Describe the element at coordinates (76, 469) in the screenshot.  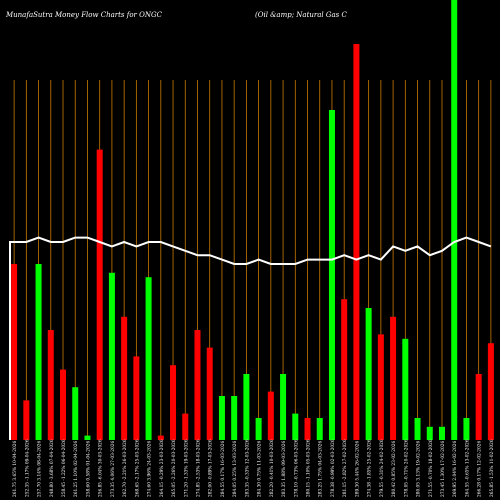
I see `x-tick-label: 261.25 1.10% 02-04-2026` at that location.